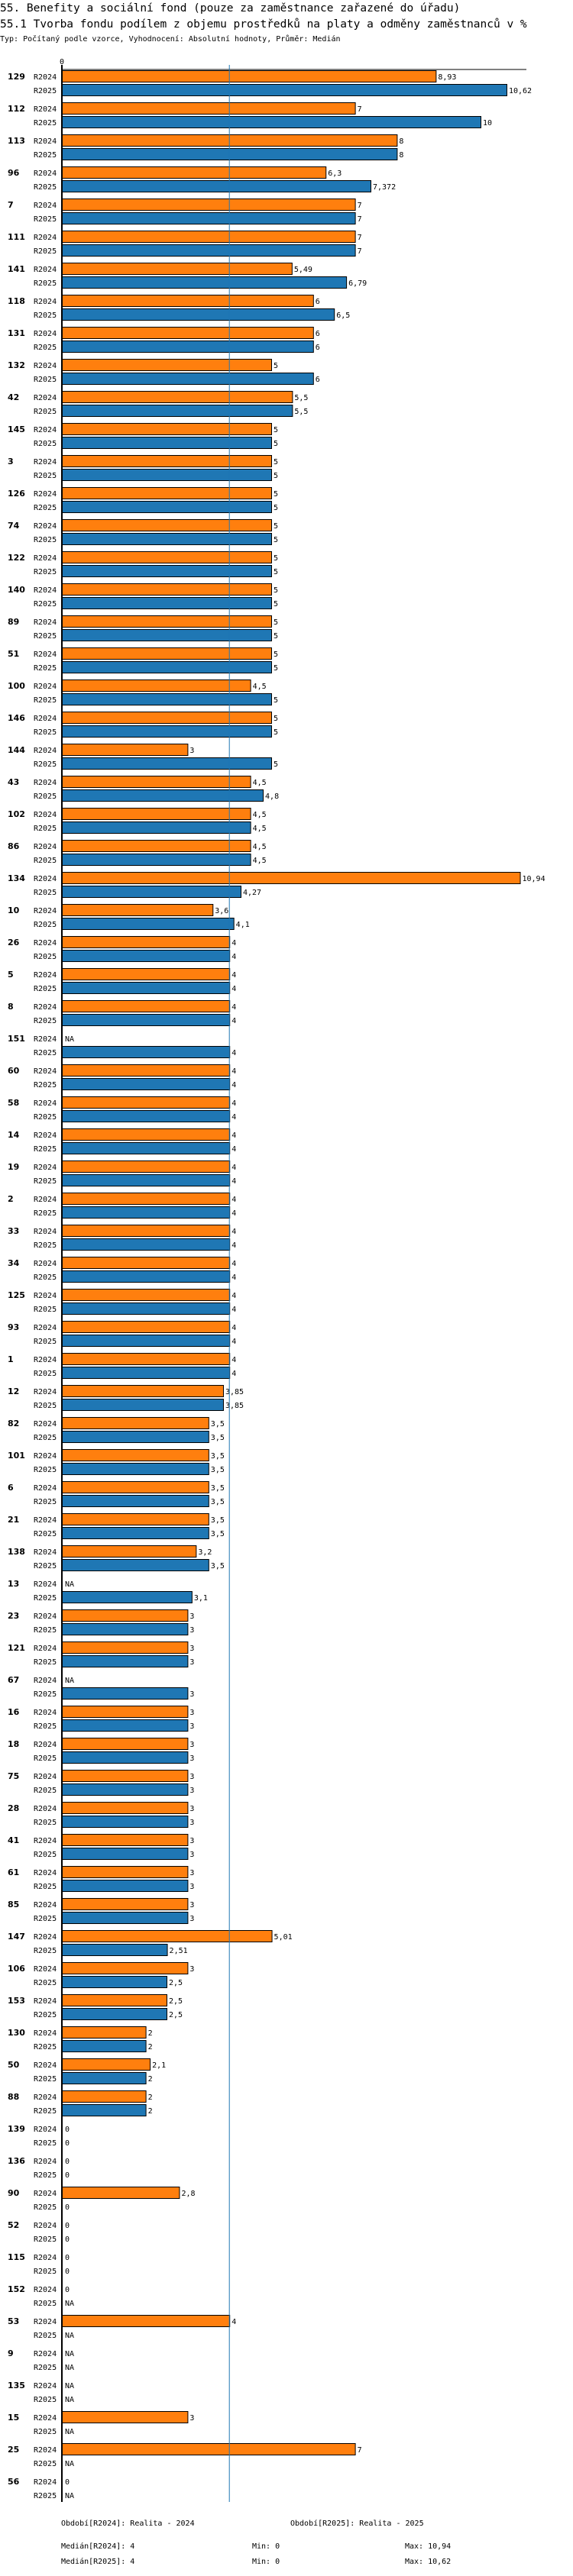  Describe the element at coordinates (13, 1680) in the screenshot. I see `group-label: 67` at that location.